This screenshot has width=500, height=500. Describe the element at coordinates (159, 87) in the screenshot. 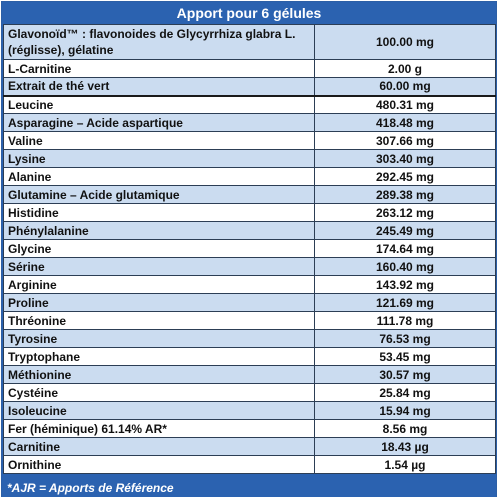

I see `ingredient-name: Extrait de thé vert` at that location.